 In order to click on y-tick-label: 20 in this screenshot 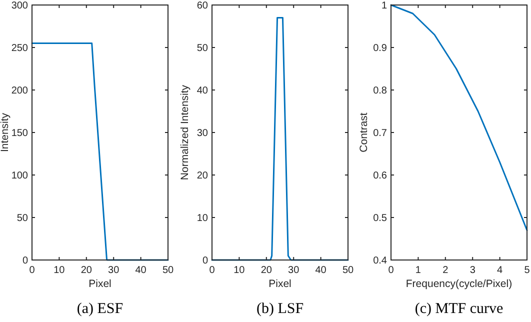, I will do `click(202, 176)`.